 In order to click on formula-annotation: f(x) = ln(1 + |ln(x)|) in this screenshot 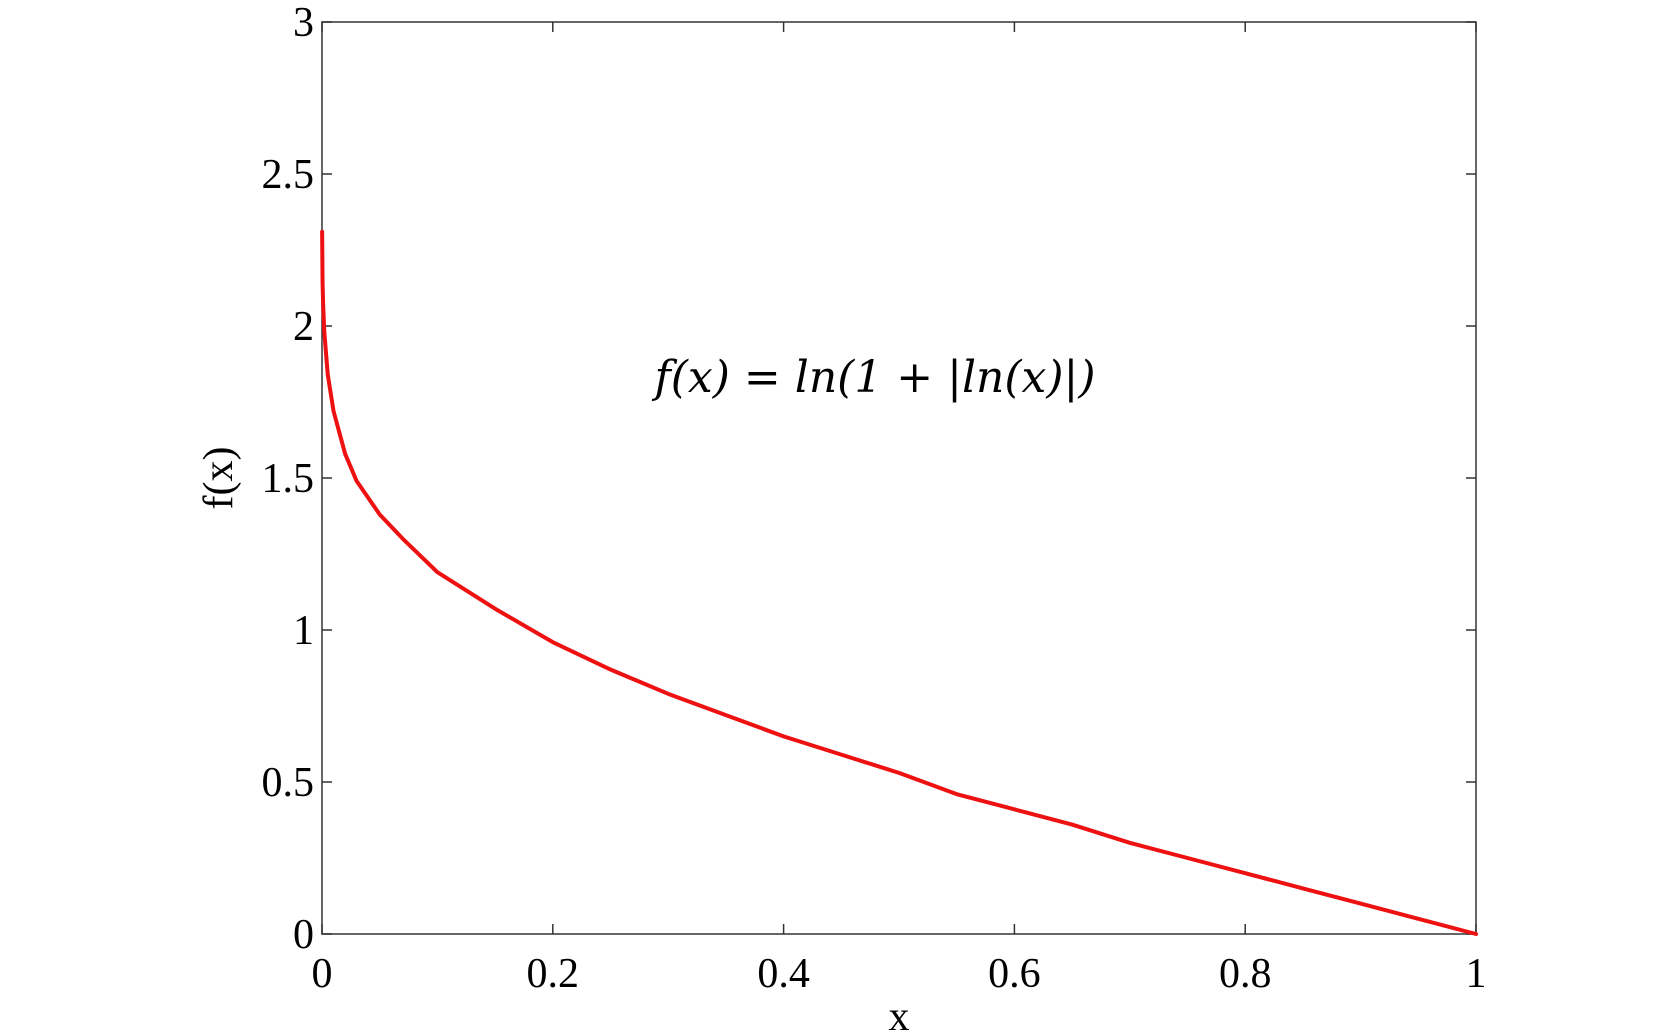, I will do `click(873, 377)`.